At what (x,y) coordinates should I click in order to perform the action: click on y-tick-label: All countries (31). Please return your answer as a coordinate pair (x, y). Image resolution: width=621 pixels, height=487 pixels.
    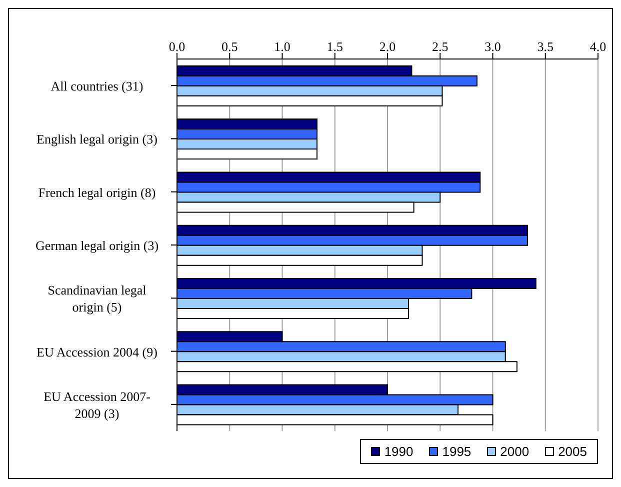
    Looking at the image, I should click on (97, 86).